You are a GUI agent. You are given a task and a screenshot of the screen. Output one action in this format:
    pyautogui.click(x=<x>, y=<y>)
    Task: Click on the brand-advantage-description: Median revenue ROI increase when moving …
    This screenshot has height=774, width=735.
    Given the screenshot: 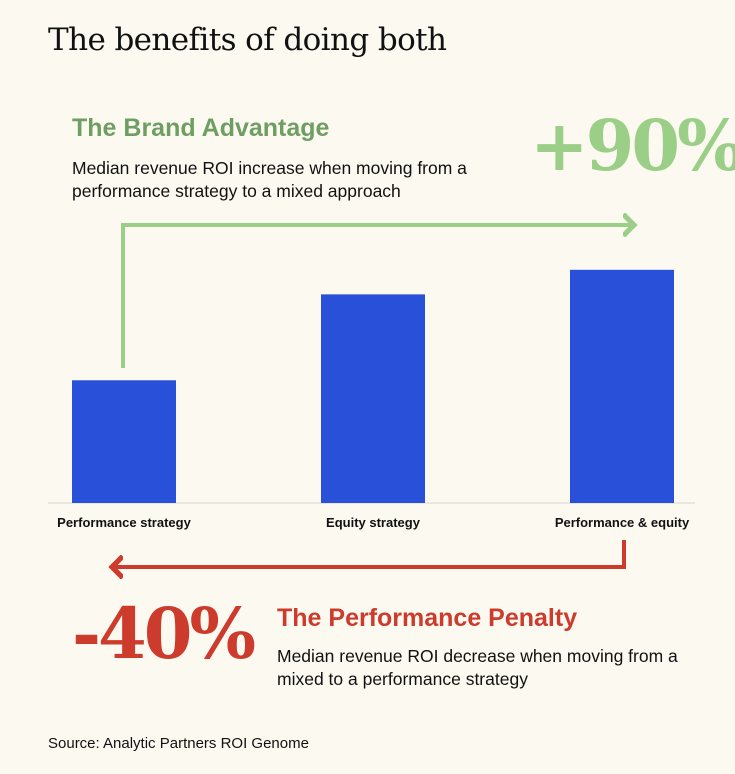 What is the action you would take?
    pyautogui.click(x=269, y=179)
    